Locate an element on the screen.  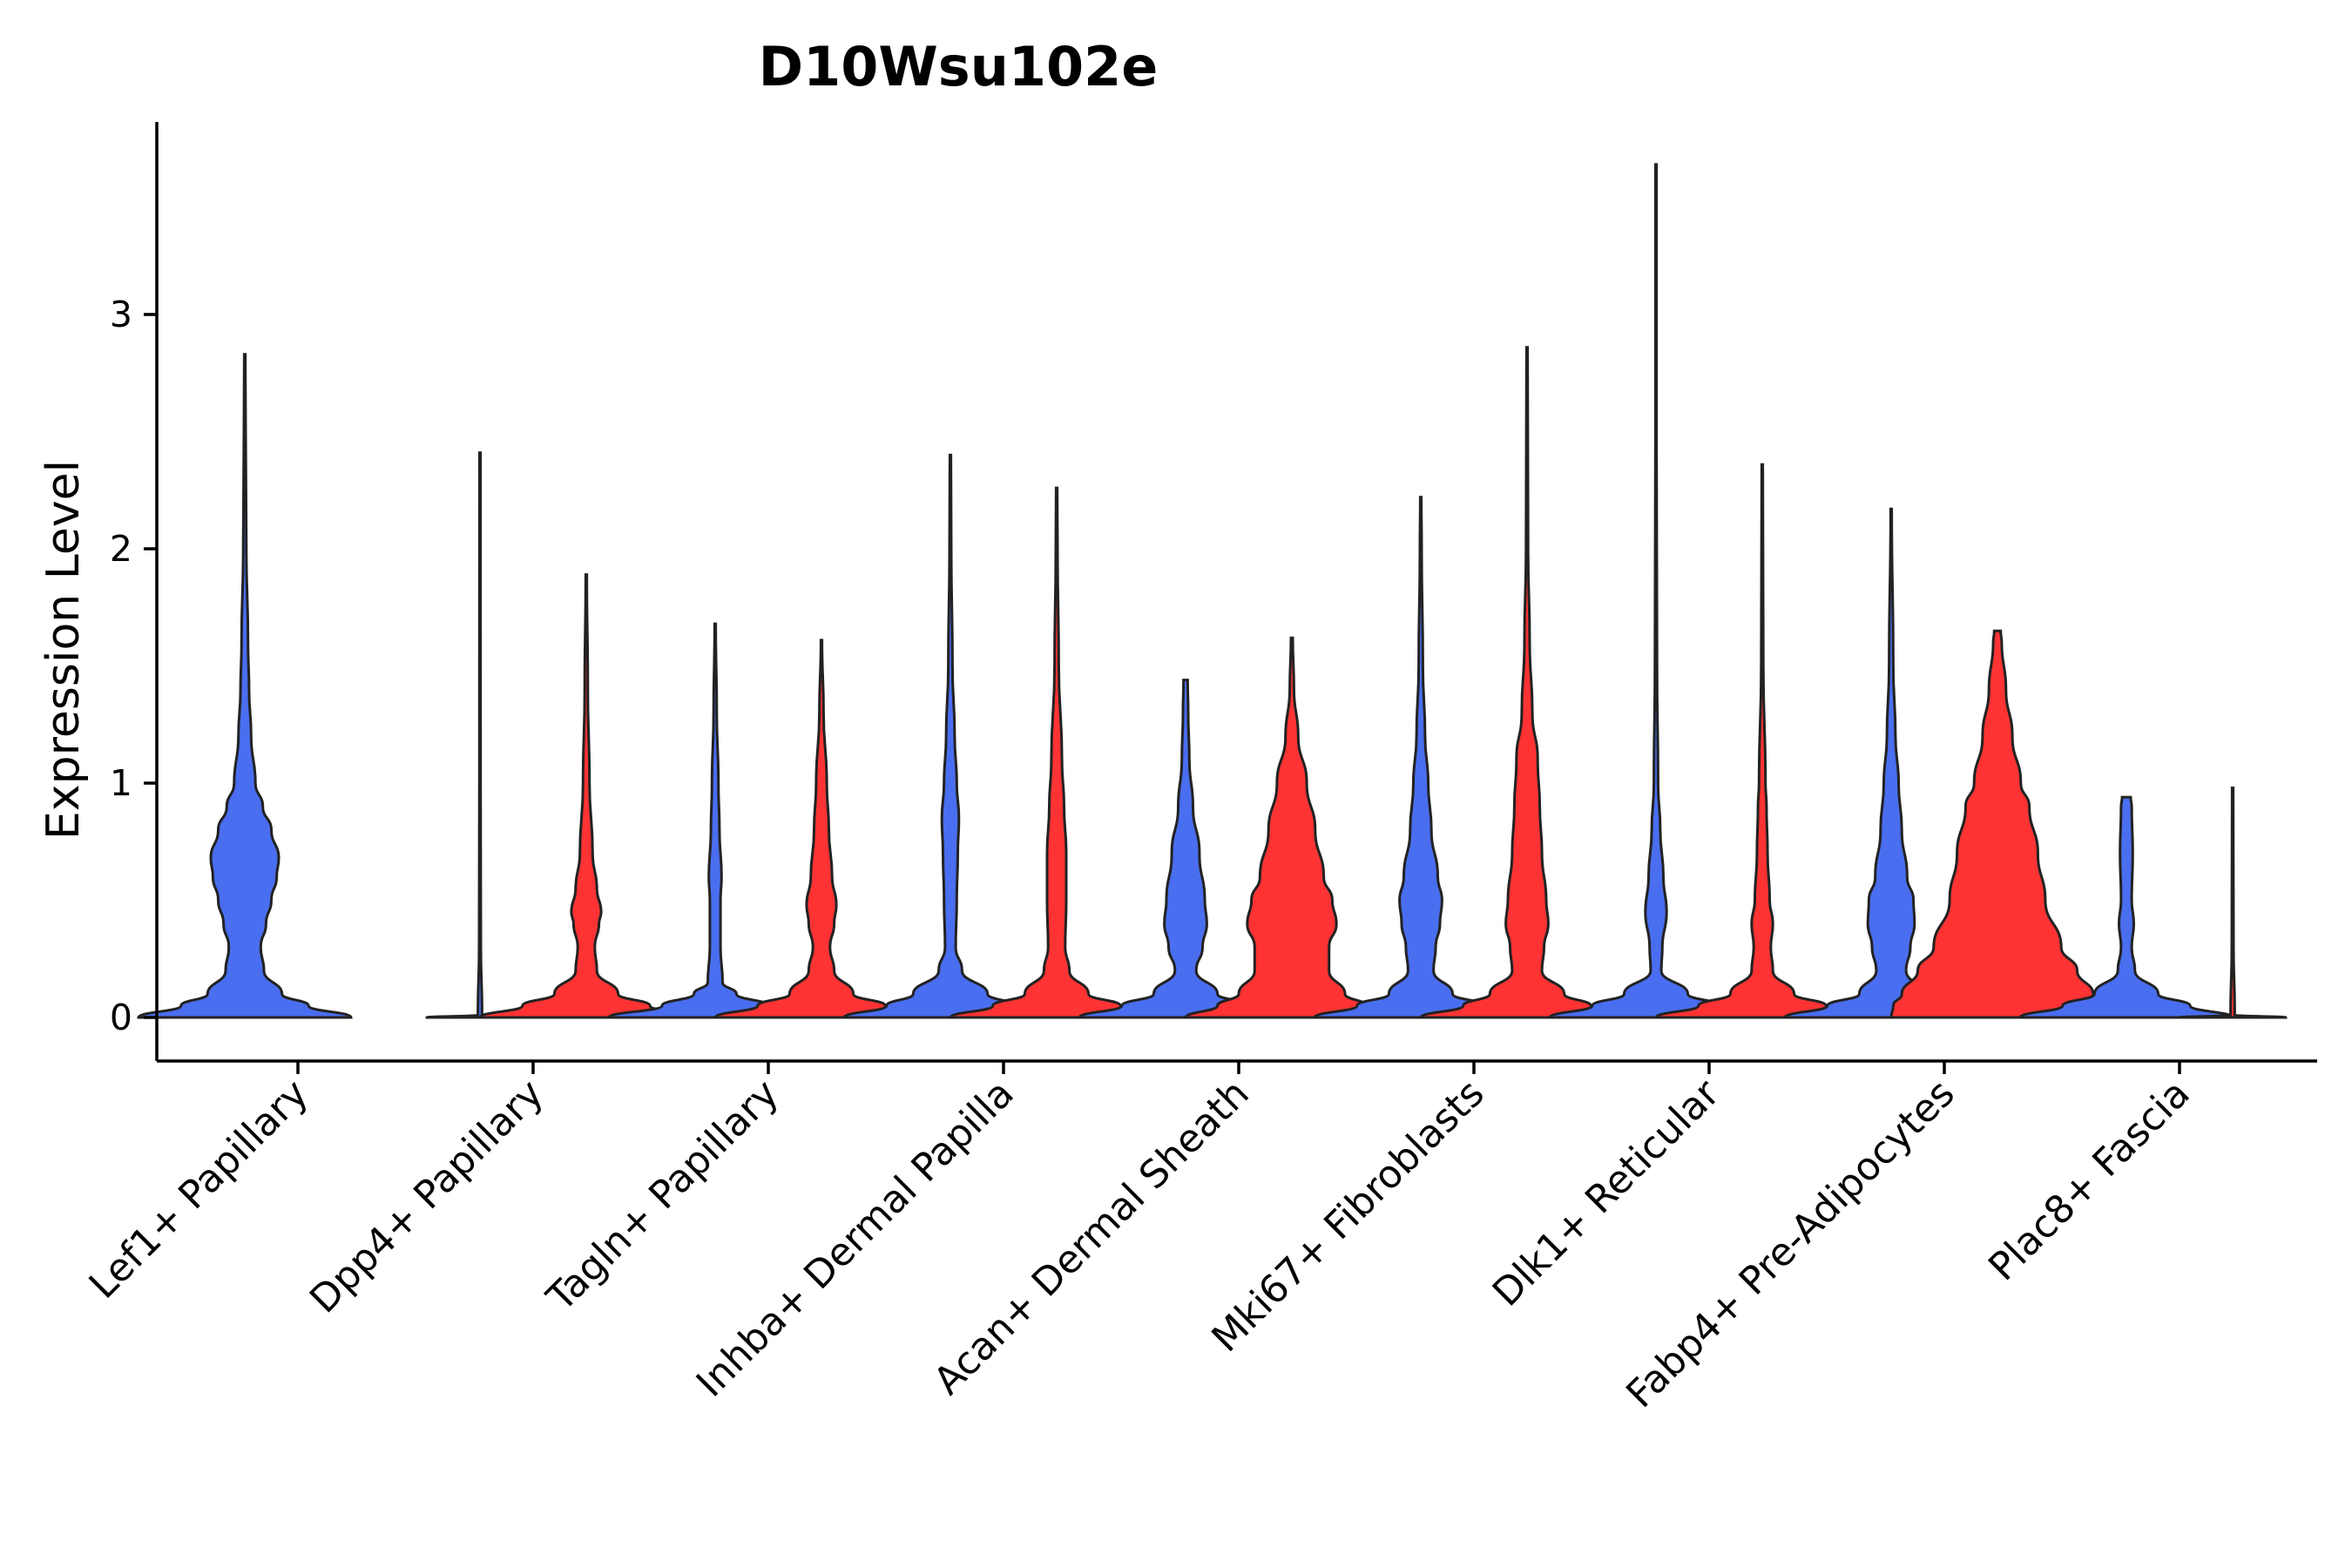
x-category-label-6: Dlk1+ Reticular is located at coordinates (1606, 1193).